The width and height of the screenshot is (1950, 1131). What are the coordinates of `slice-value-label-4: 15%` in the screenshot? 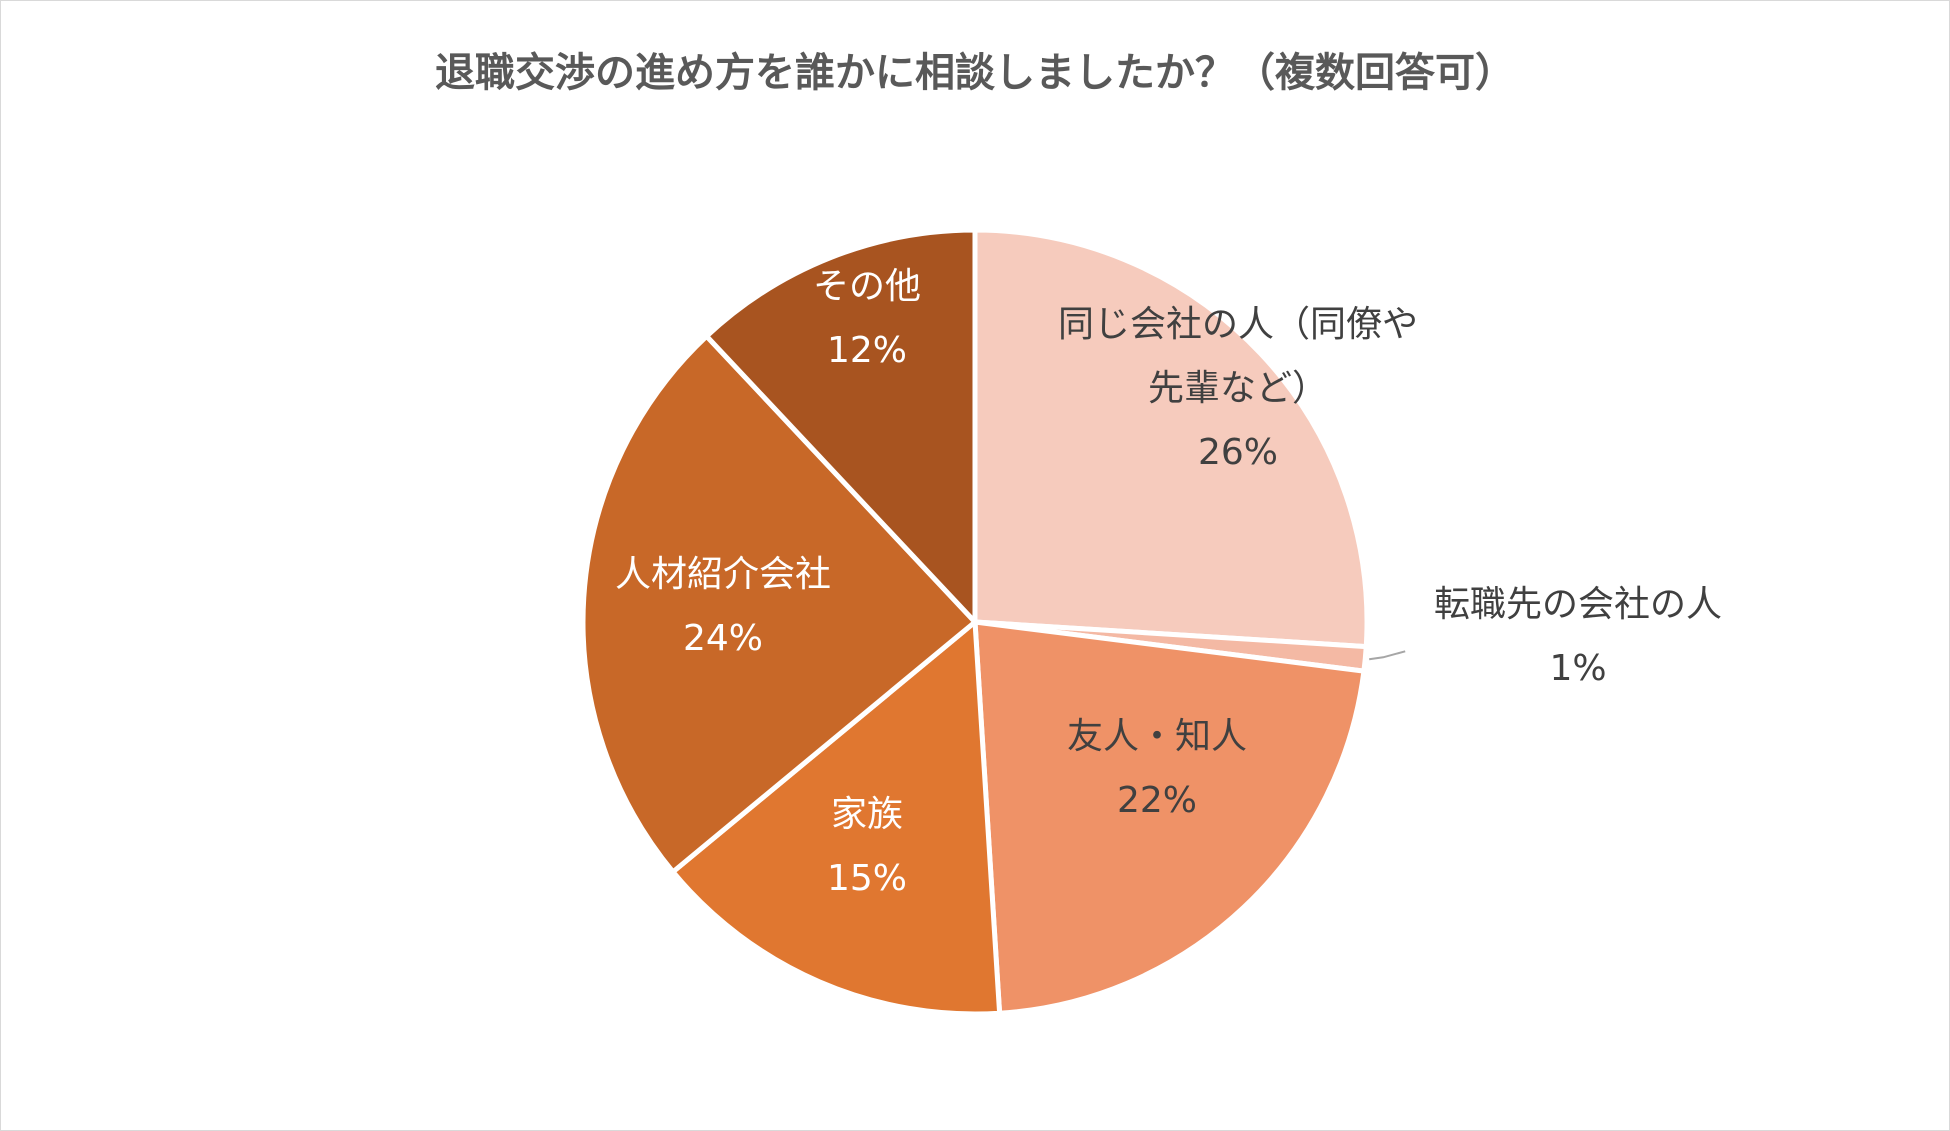 It's located at (867, 878).